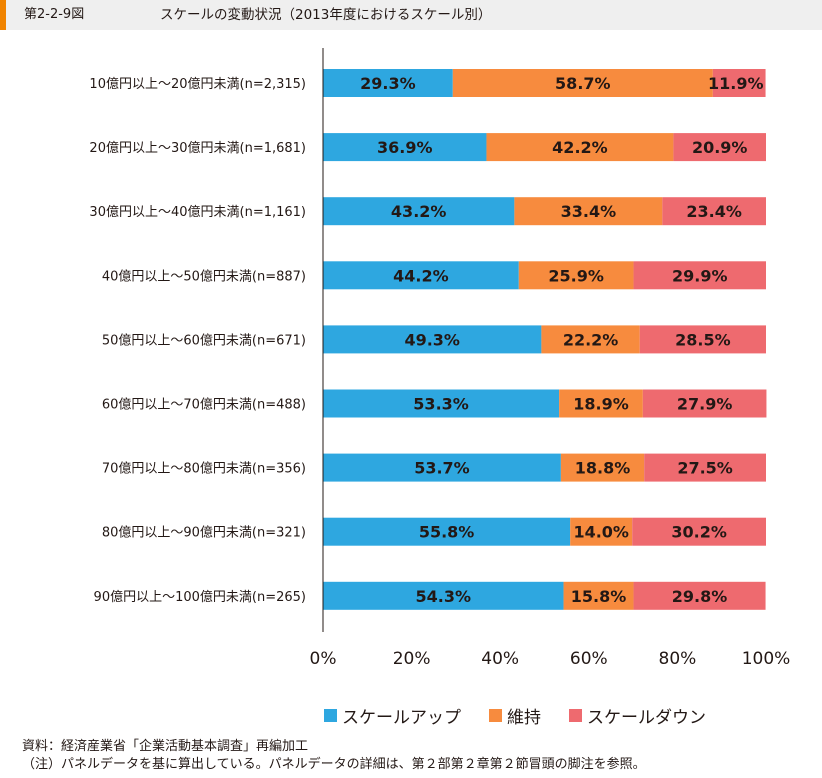 This screenshot has height=778, width=822. What do you see at coordinates (54, 14) in the screenshot?
I see `figure-number: 第2-2-9図` at bounding box center [54, 14].